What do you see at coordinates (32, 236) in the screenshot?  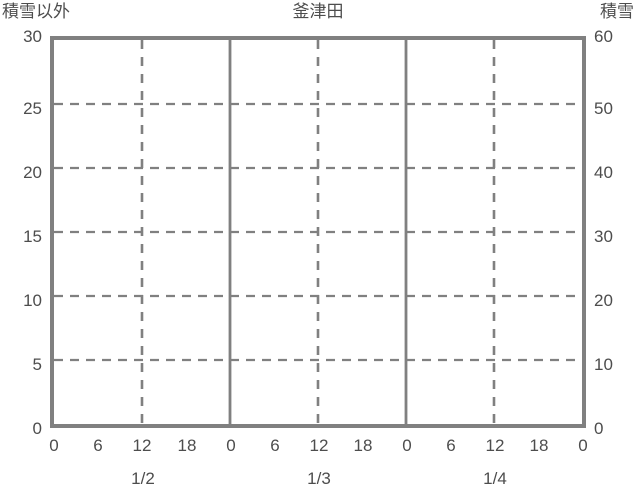 I see `ytick-left-15: 15` at bounding box center [32, 236].